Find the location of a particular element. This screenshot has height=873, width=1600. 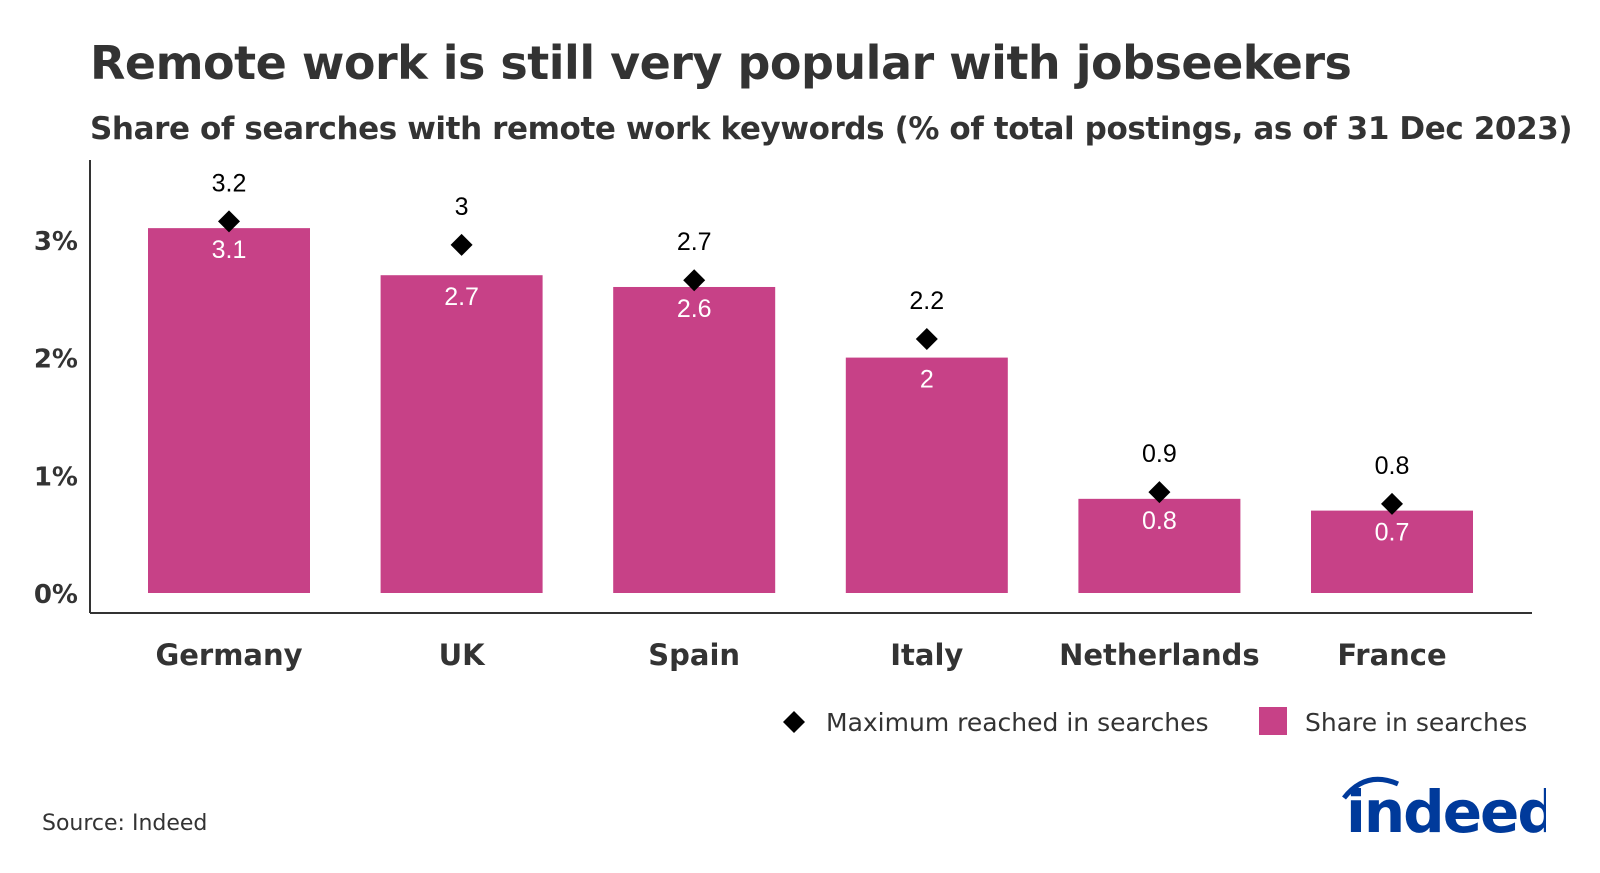

bar-value-label: 2 is located at coordinates (927, 380).